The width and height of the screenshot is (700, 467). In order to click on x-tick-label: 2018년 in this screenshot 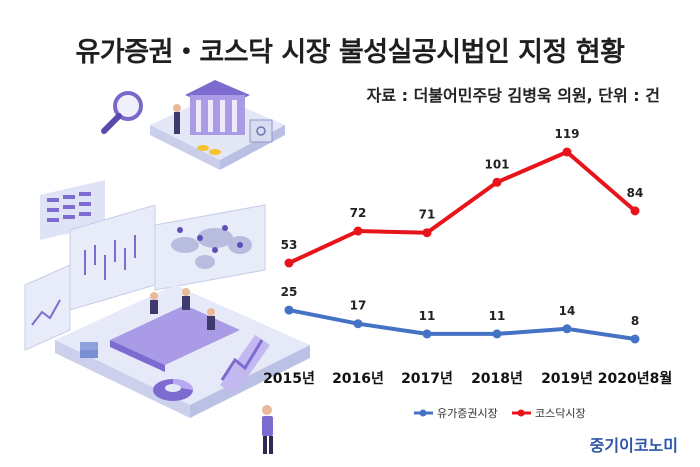, I will do `click(497, 379)`.